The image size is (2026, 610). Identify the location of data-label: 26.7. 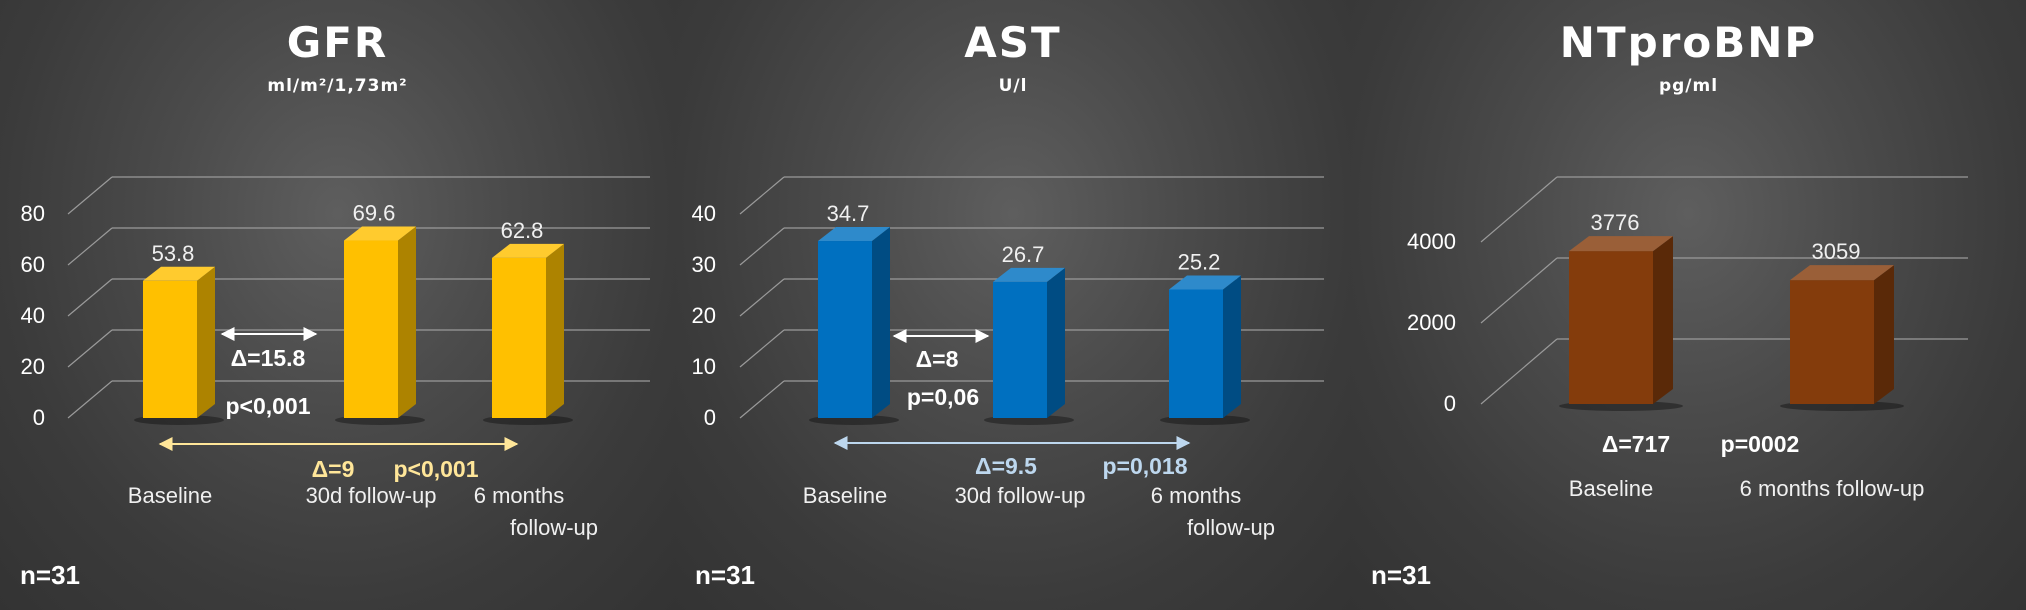
(1023, 254).